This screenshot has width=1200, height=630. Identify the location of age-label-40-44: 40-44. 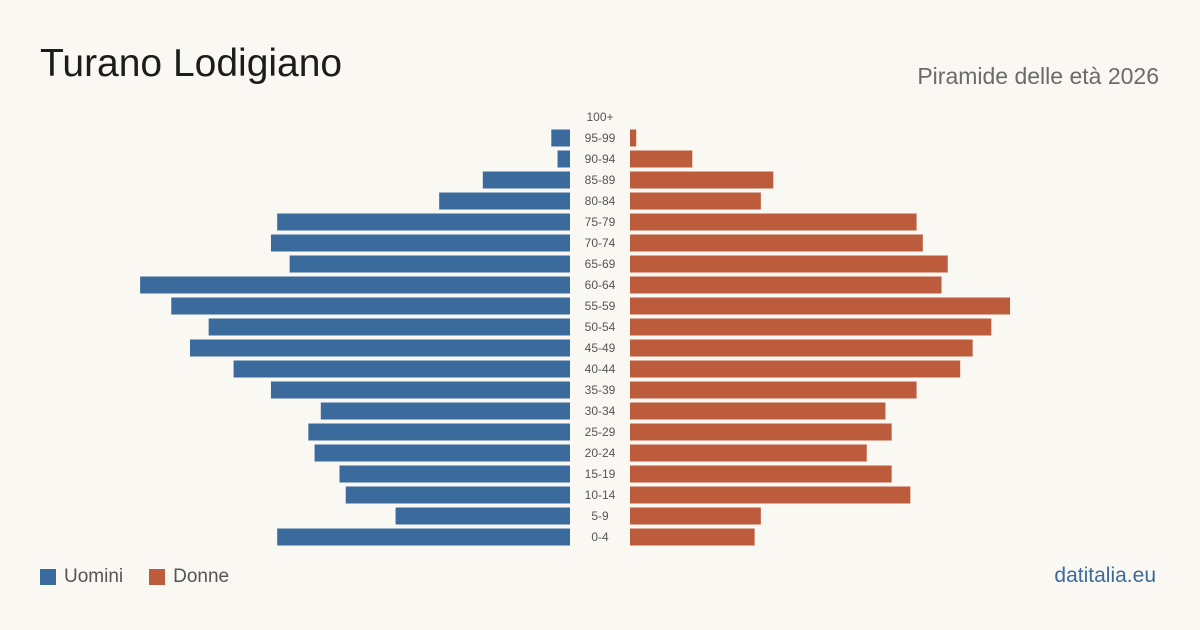
(600, 369).